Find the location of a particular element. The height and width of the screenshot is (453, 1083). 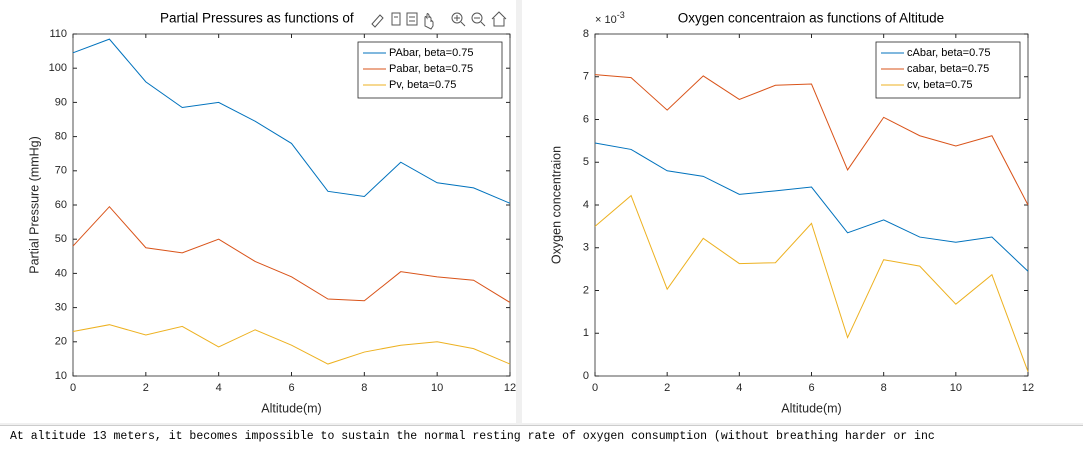

y-tick-label: 0 is located at coordinates (586, 376).